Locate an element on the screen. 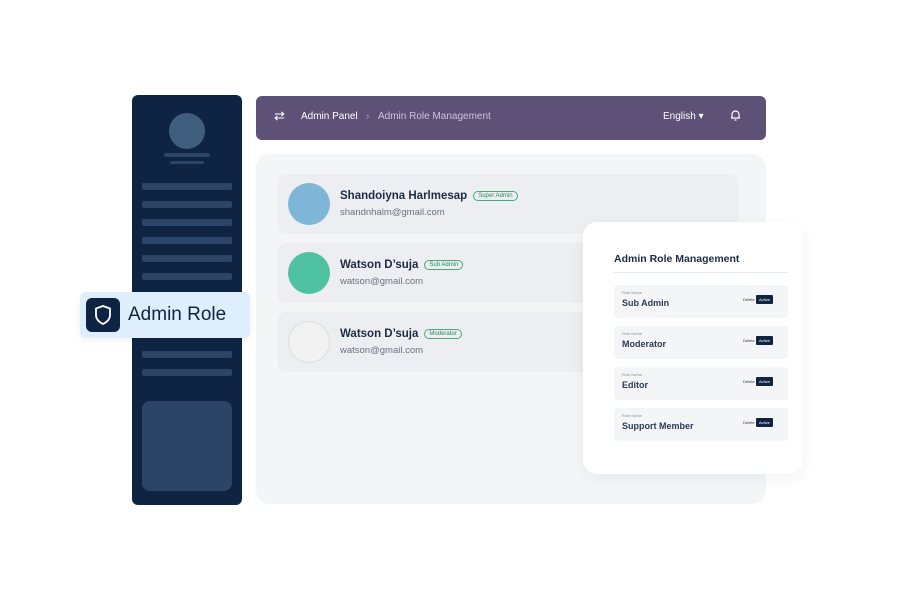  role-item: Role Name Support Member Delete Active is located at coordinates (701, 424).